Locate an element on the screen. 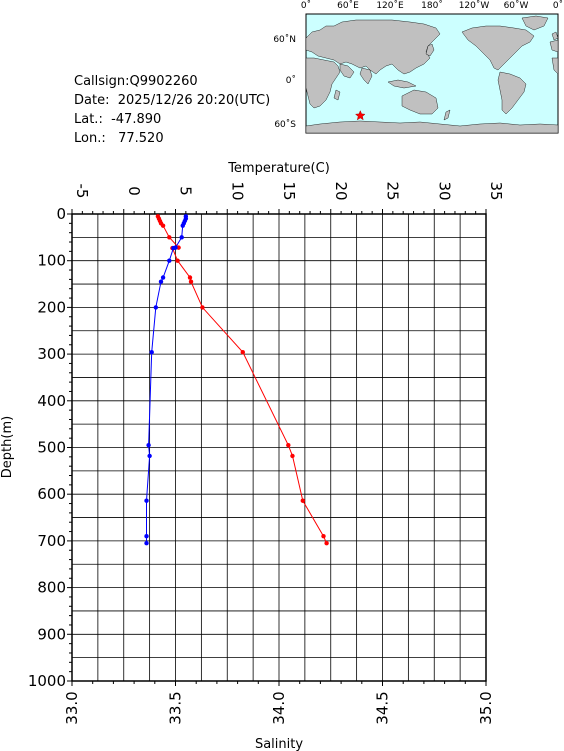  temperature-tick-label: 15 is located at coordinates (289, 190).